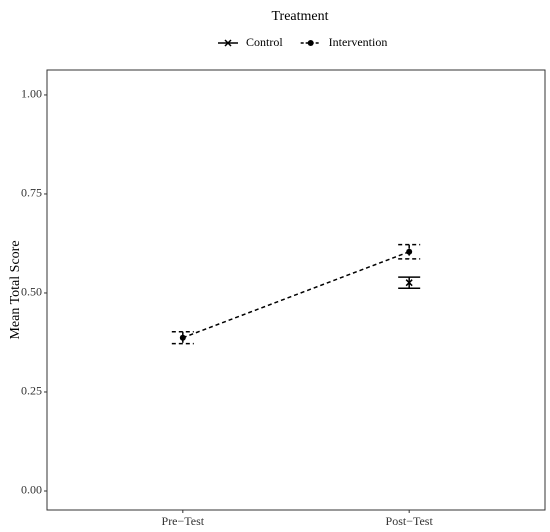 This screenshot has height=532, width=550. Describe the element at coordinates (31, 292) in the screenshot. I see `y-tick-label: 0.50` at that location.